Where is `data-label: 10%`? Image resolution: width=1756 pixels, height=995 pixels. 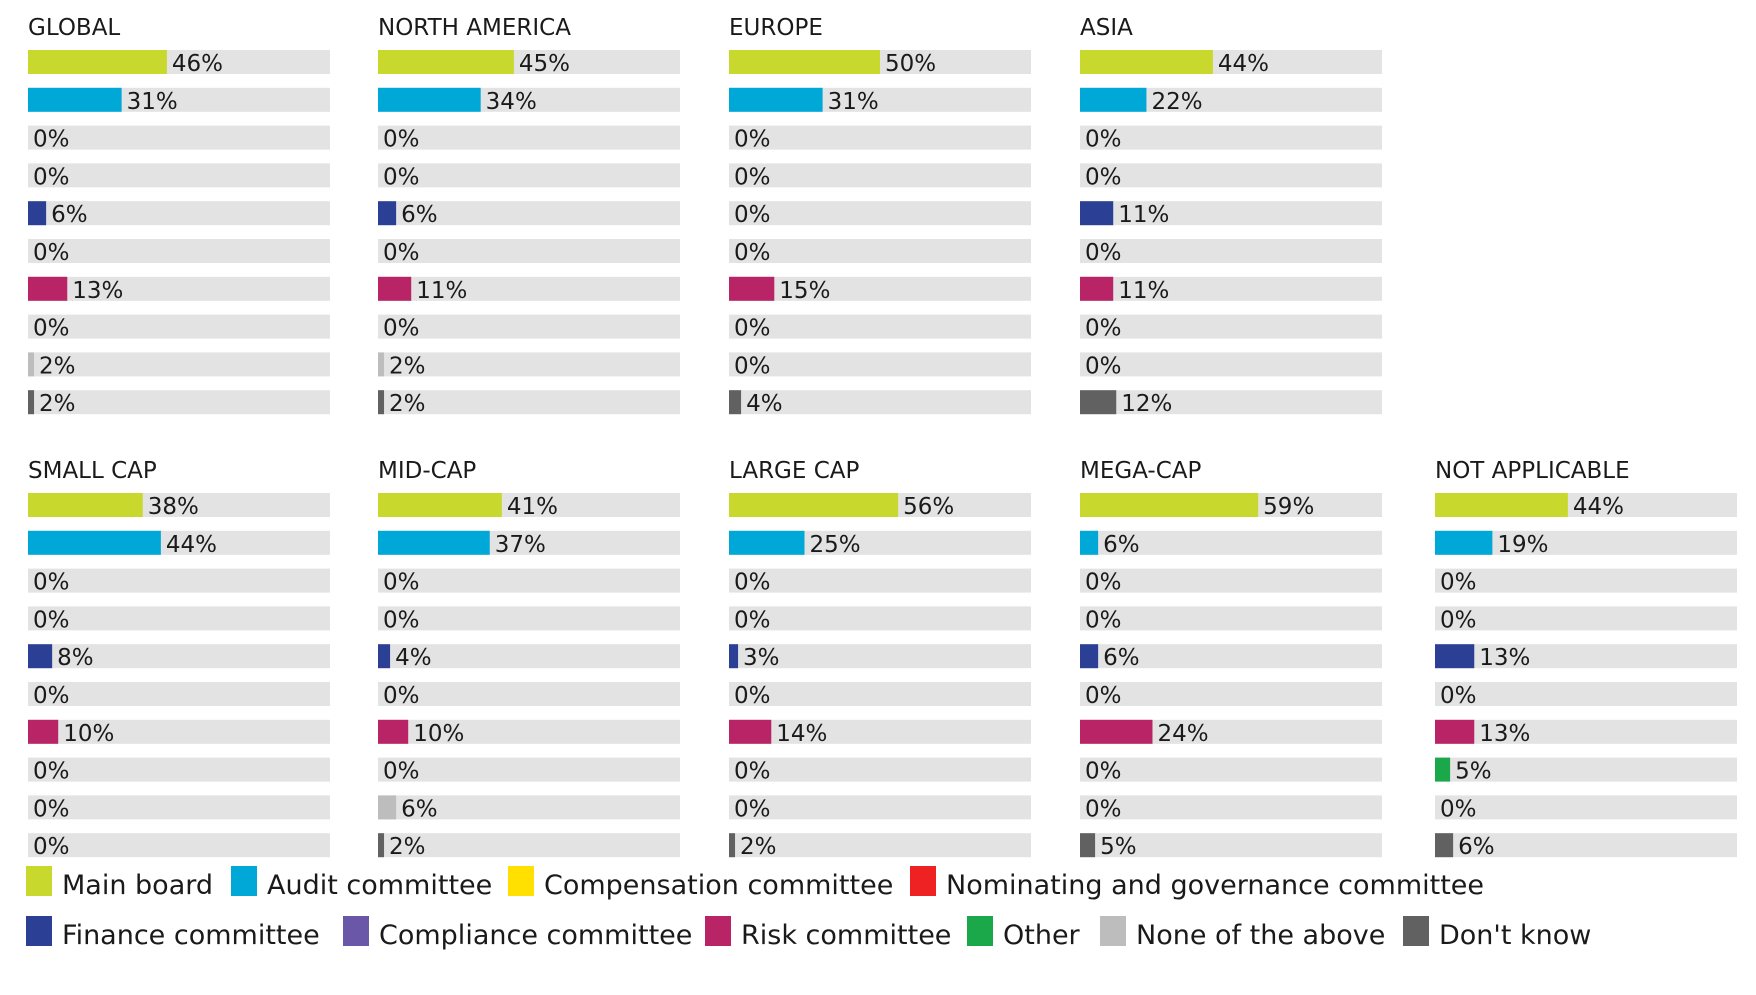
data-label: 10% is located at coordinates (438, 734).